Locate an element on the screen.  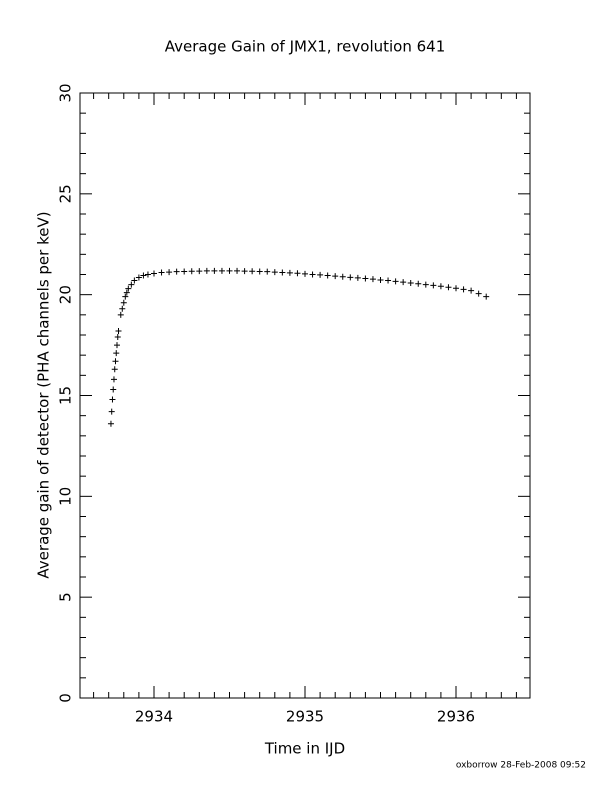
x-axis-label: Time in IJD is located at coordinates (304, 749).